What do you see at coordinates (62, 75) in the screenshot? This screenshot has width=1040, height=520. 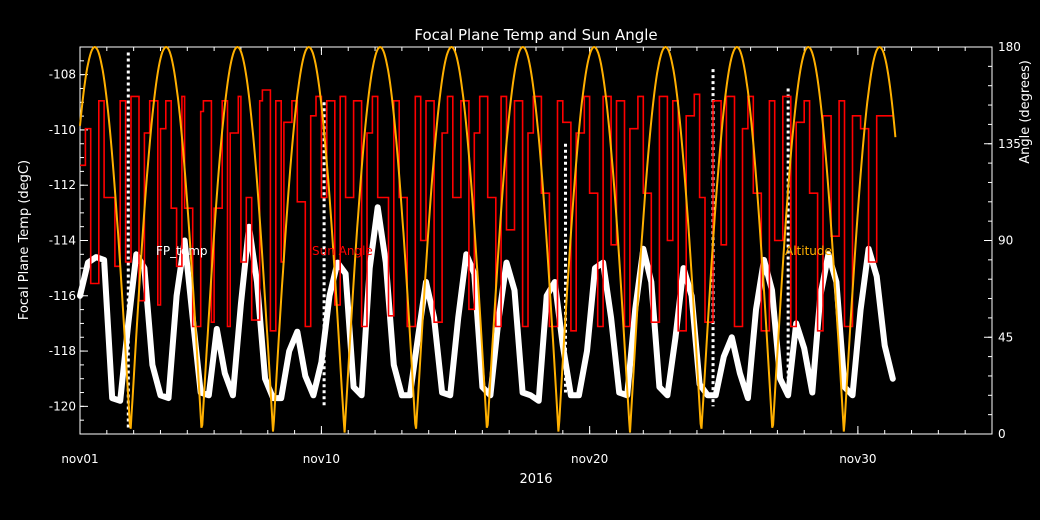 I see `left-tick-label: -108` at bounding box center [62, 75].